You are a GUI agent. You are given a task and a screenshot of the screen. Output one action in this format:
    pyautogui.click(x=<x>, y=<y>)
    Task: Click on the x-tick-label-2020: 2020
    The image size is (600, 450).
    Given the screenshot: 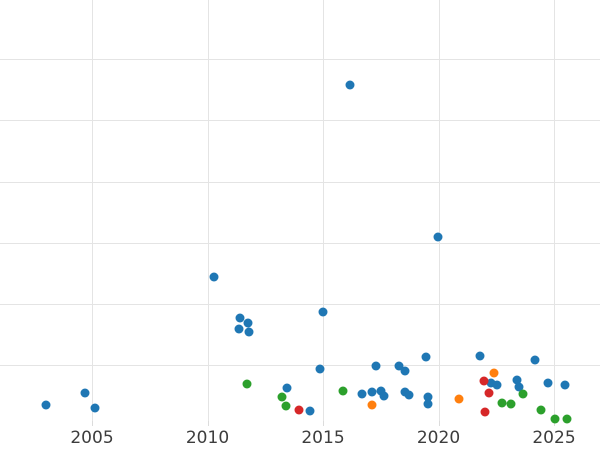 What is the action you would take?
    pyautogui.click(x=438, y=438)
    